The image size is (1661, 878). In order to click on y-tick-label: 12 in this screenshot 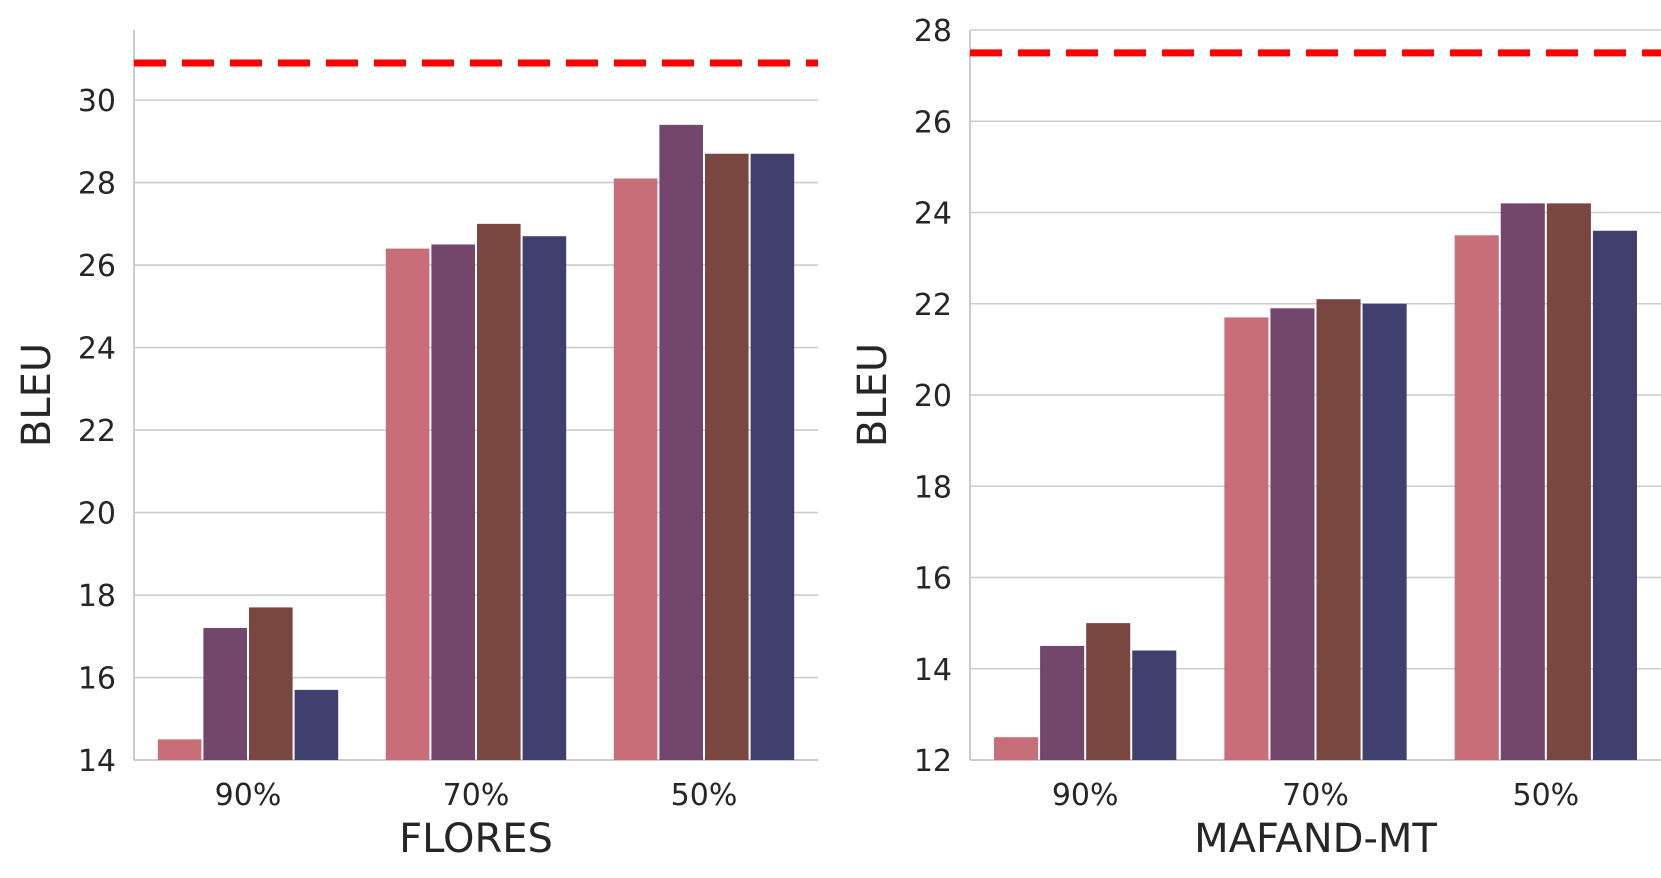, I will do `click(933, 761)`.